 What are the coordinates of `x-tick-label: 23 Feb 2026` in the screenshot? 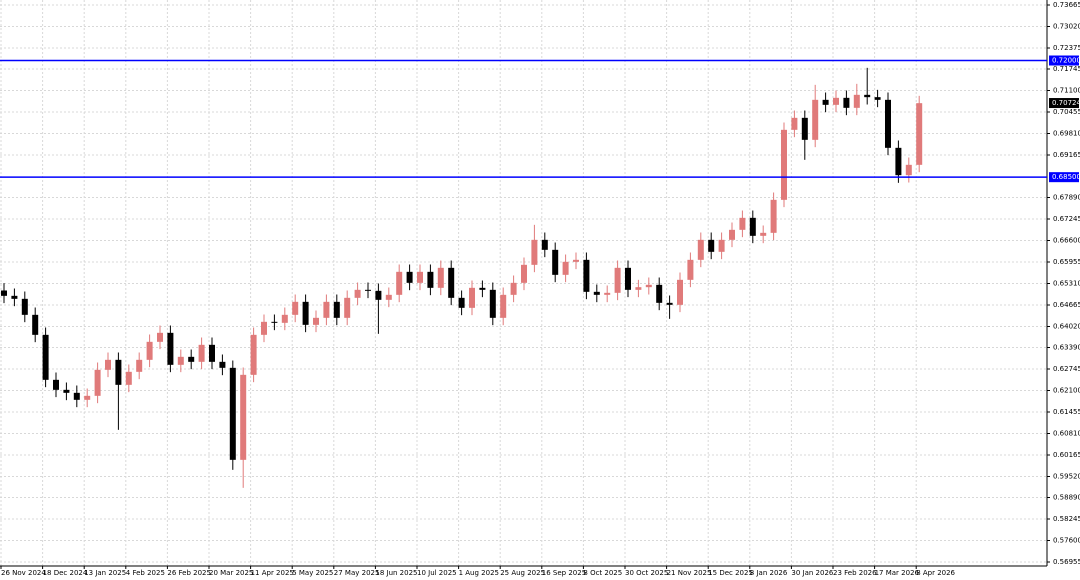 It's located at (855, 573).